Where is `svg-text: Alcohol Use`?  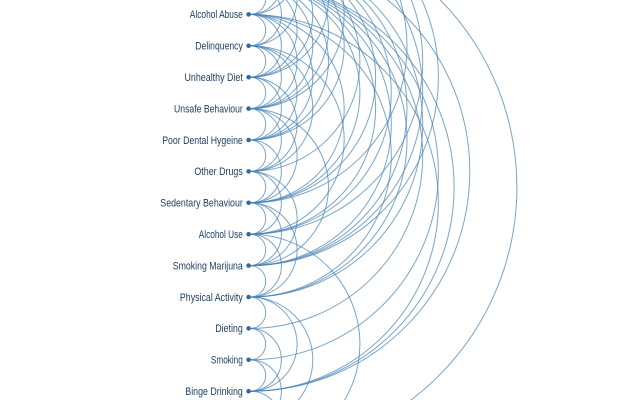 svg-text: Alcohol Use is located at coordinates (221, 235).